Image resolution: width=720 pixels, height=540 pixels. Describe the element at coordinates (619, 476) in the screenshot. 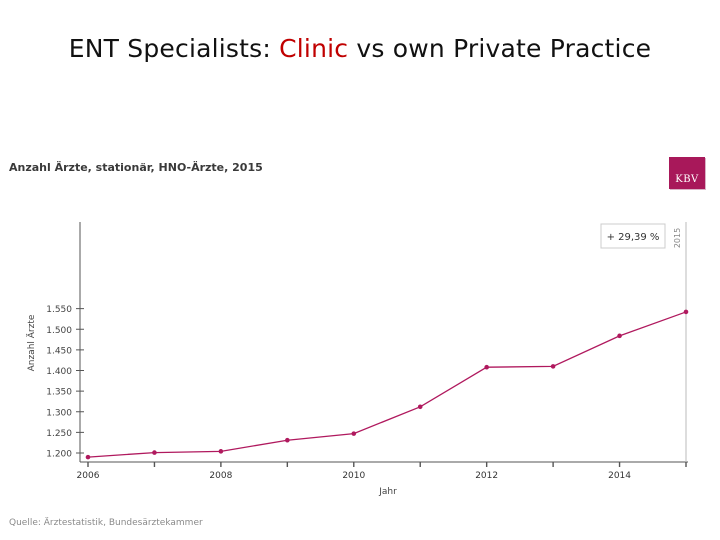

I see `x-tick-label: 2014` at that location.